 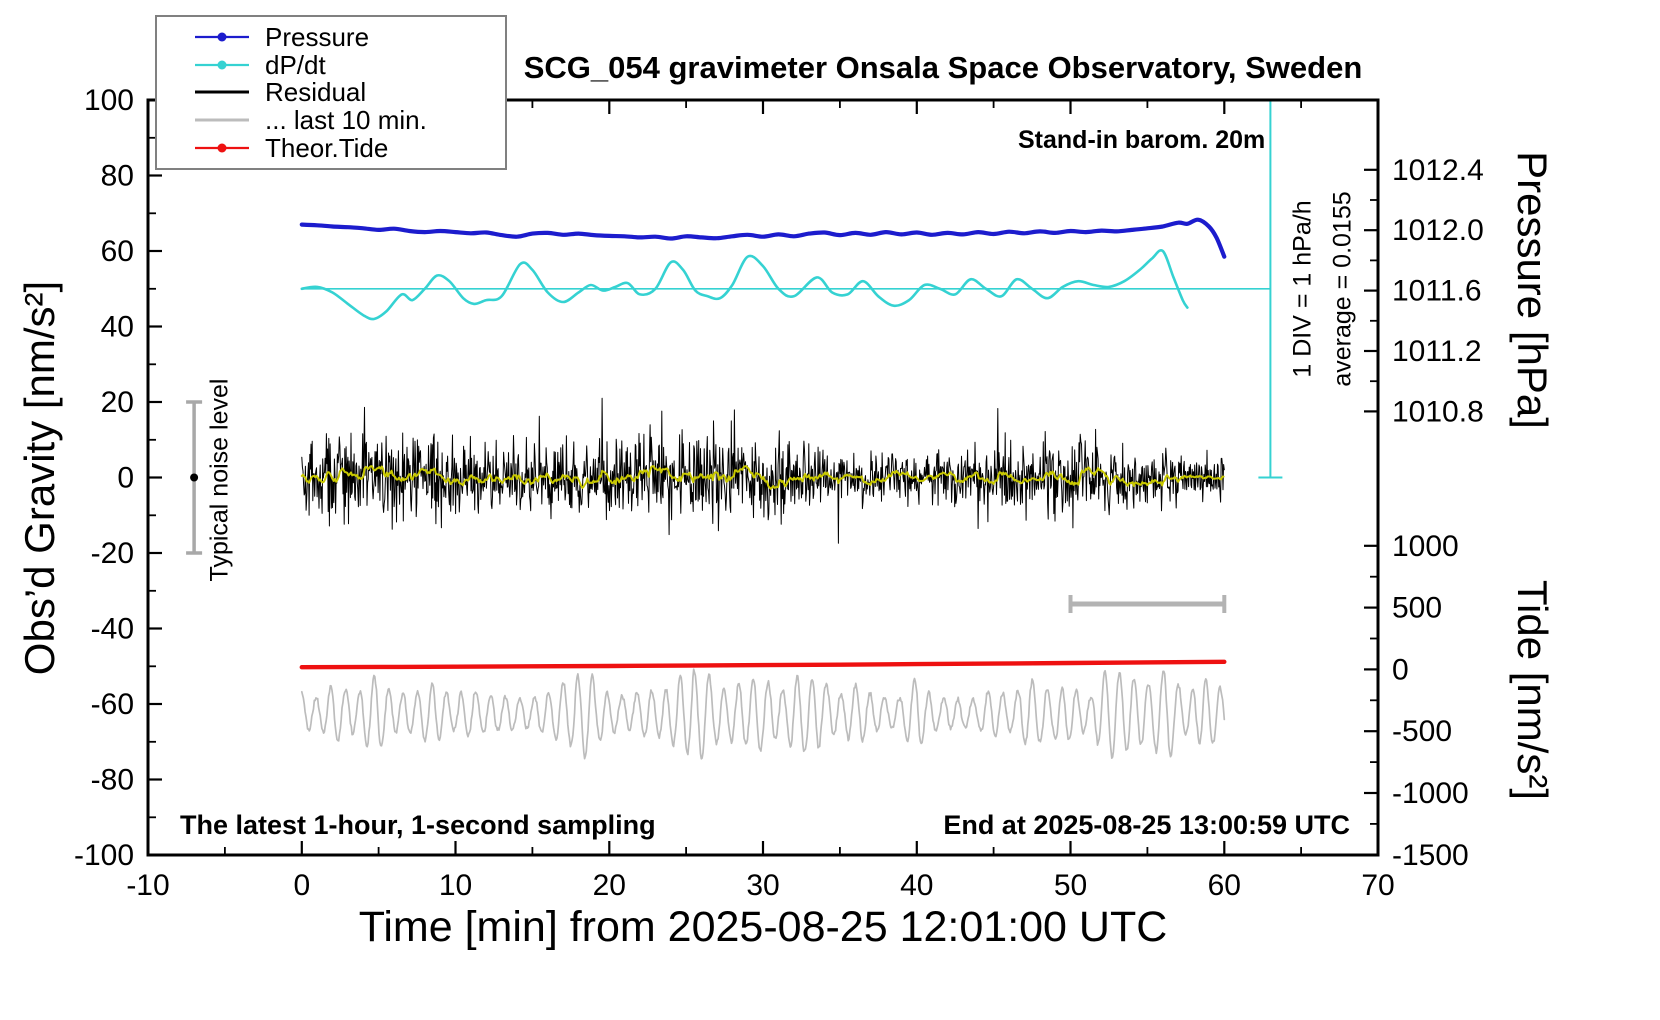 What do you see at coordinates (1146, 825) in the screenshot?
I see `end-time-note: End at 2025-08-25 13:00:59 UTC` at bounding box center [1146, 825].